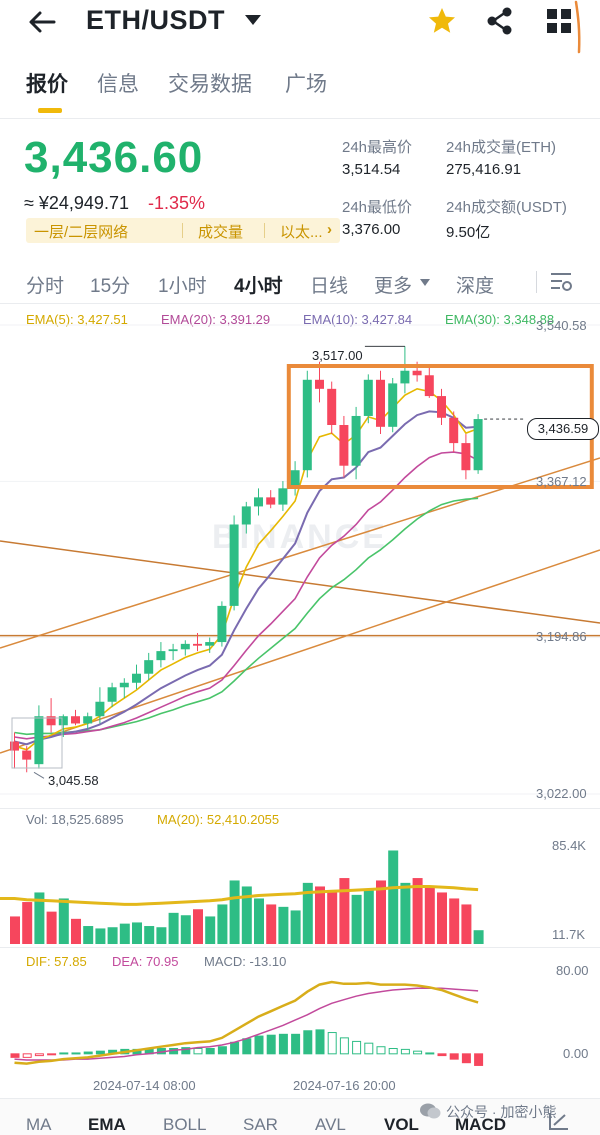 This screenshot has height=1135, width=600. What do you see at coordinates (500, 21) in the screenshot?
I see `share-icon` at bounding box center [500, 21].